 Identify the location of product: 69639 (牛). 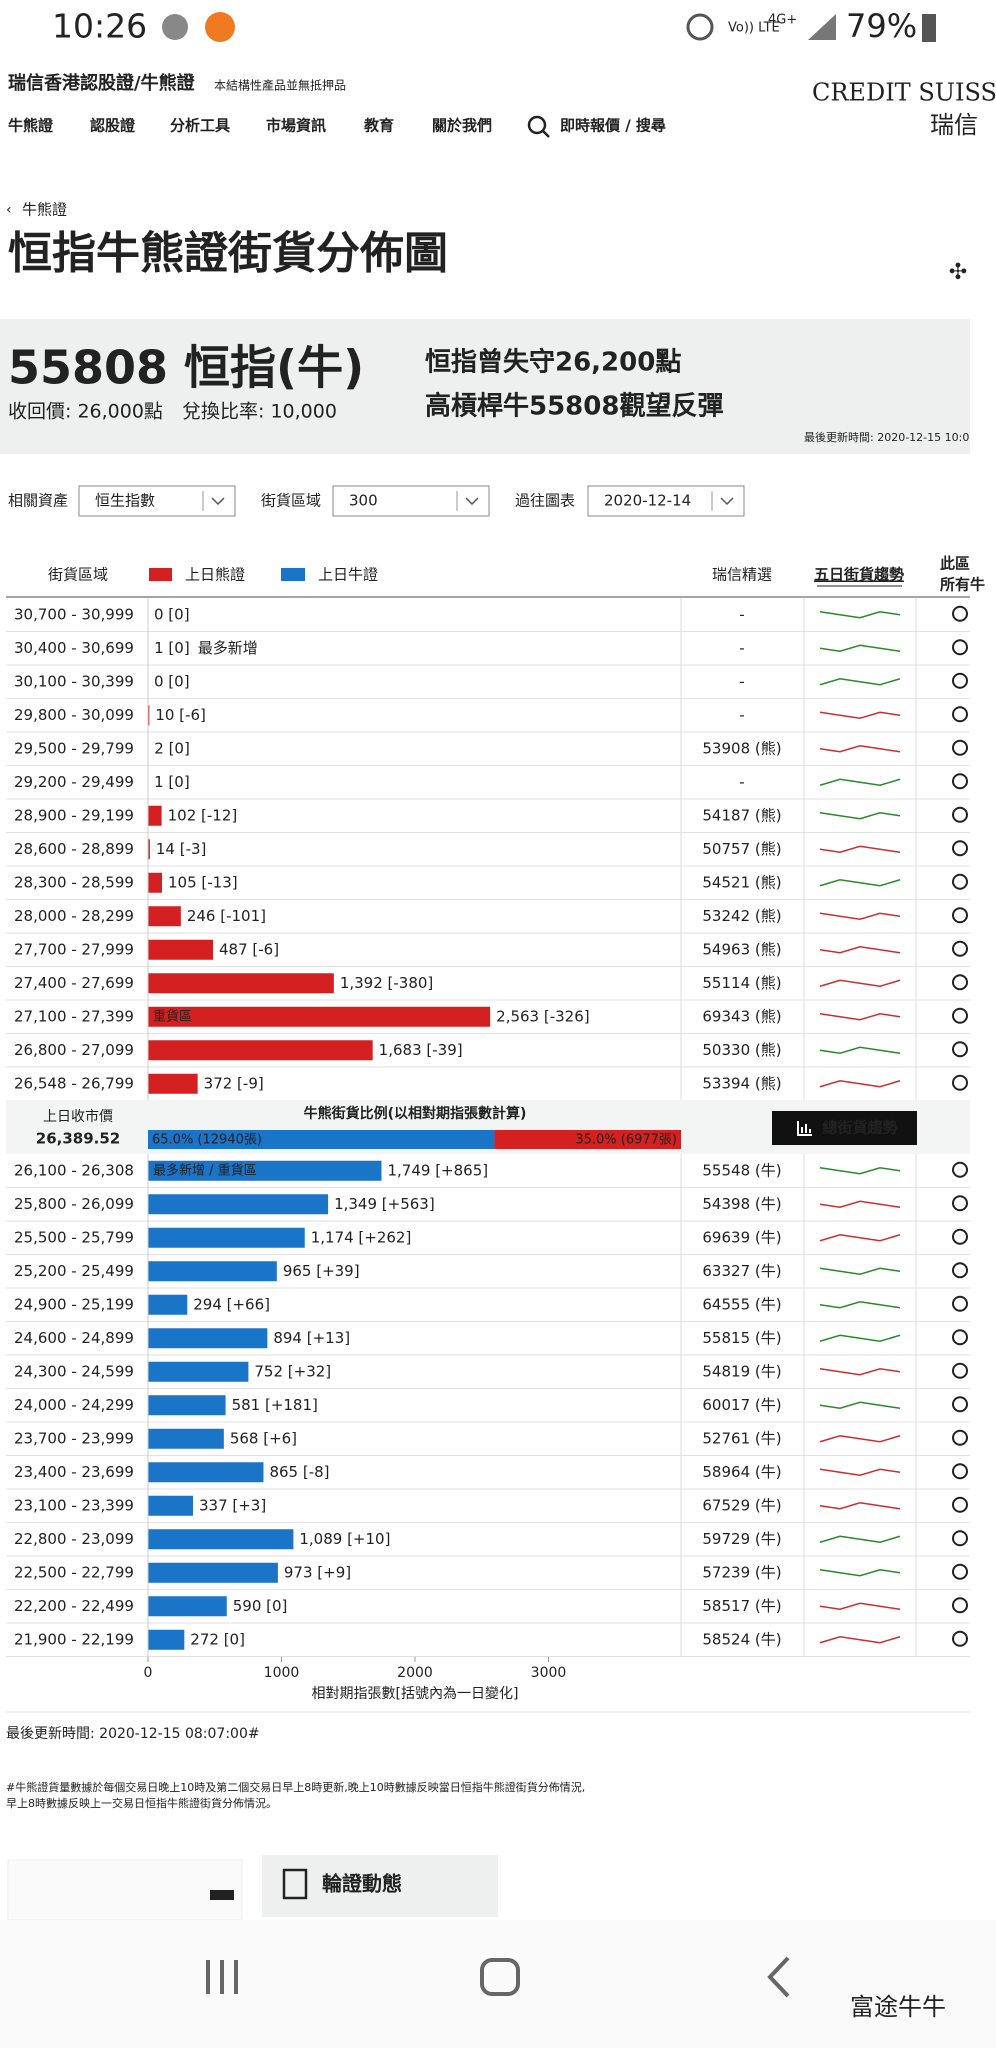
(741, 1237).